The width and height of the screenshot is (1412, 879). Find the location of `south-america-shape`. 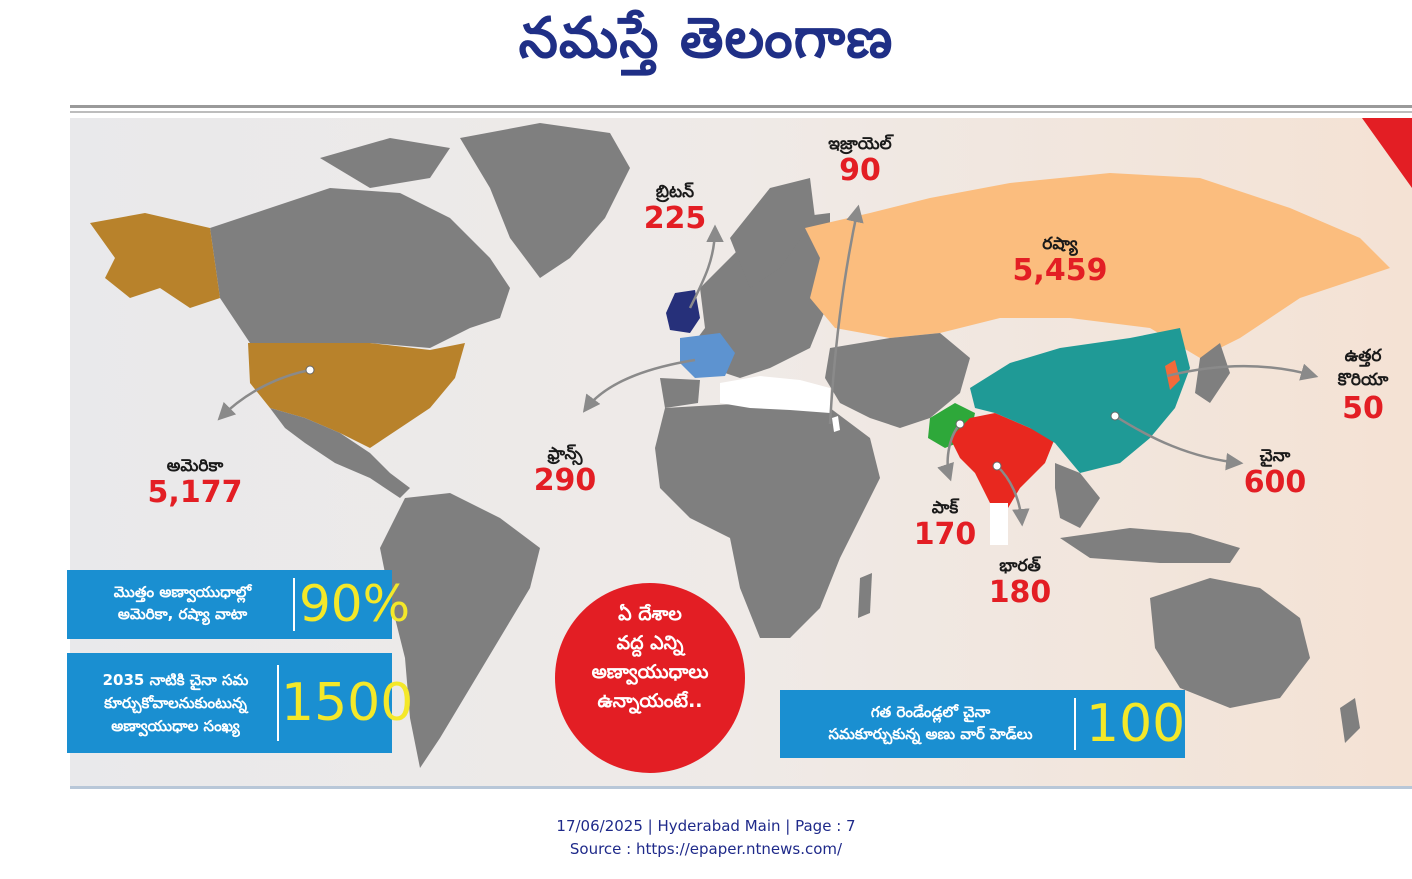

south-america-shape is located at coordinates (460, 630).